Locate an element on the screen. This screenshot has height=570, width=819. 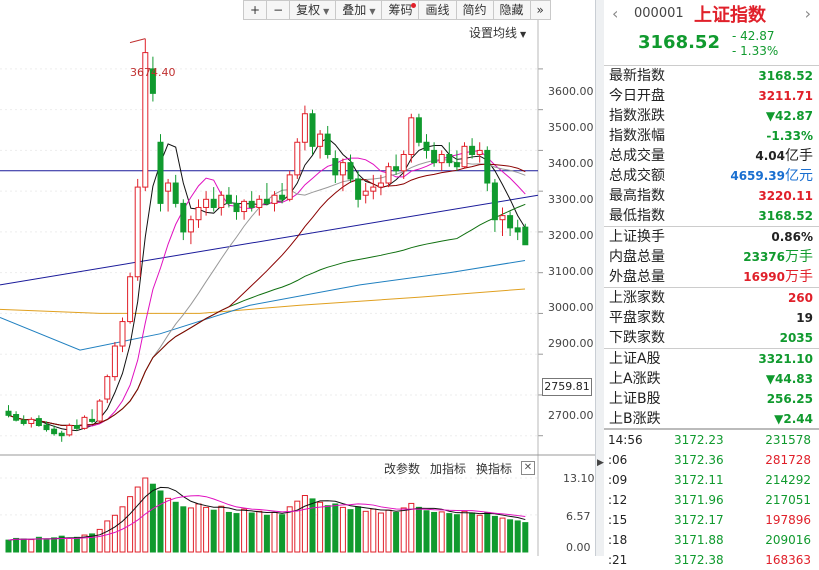
volume-ma-lines is located at coordinates (267, 513).